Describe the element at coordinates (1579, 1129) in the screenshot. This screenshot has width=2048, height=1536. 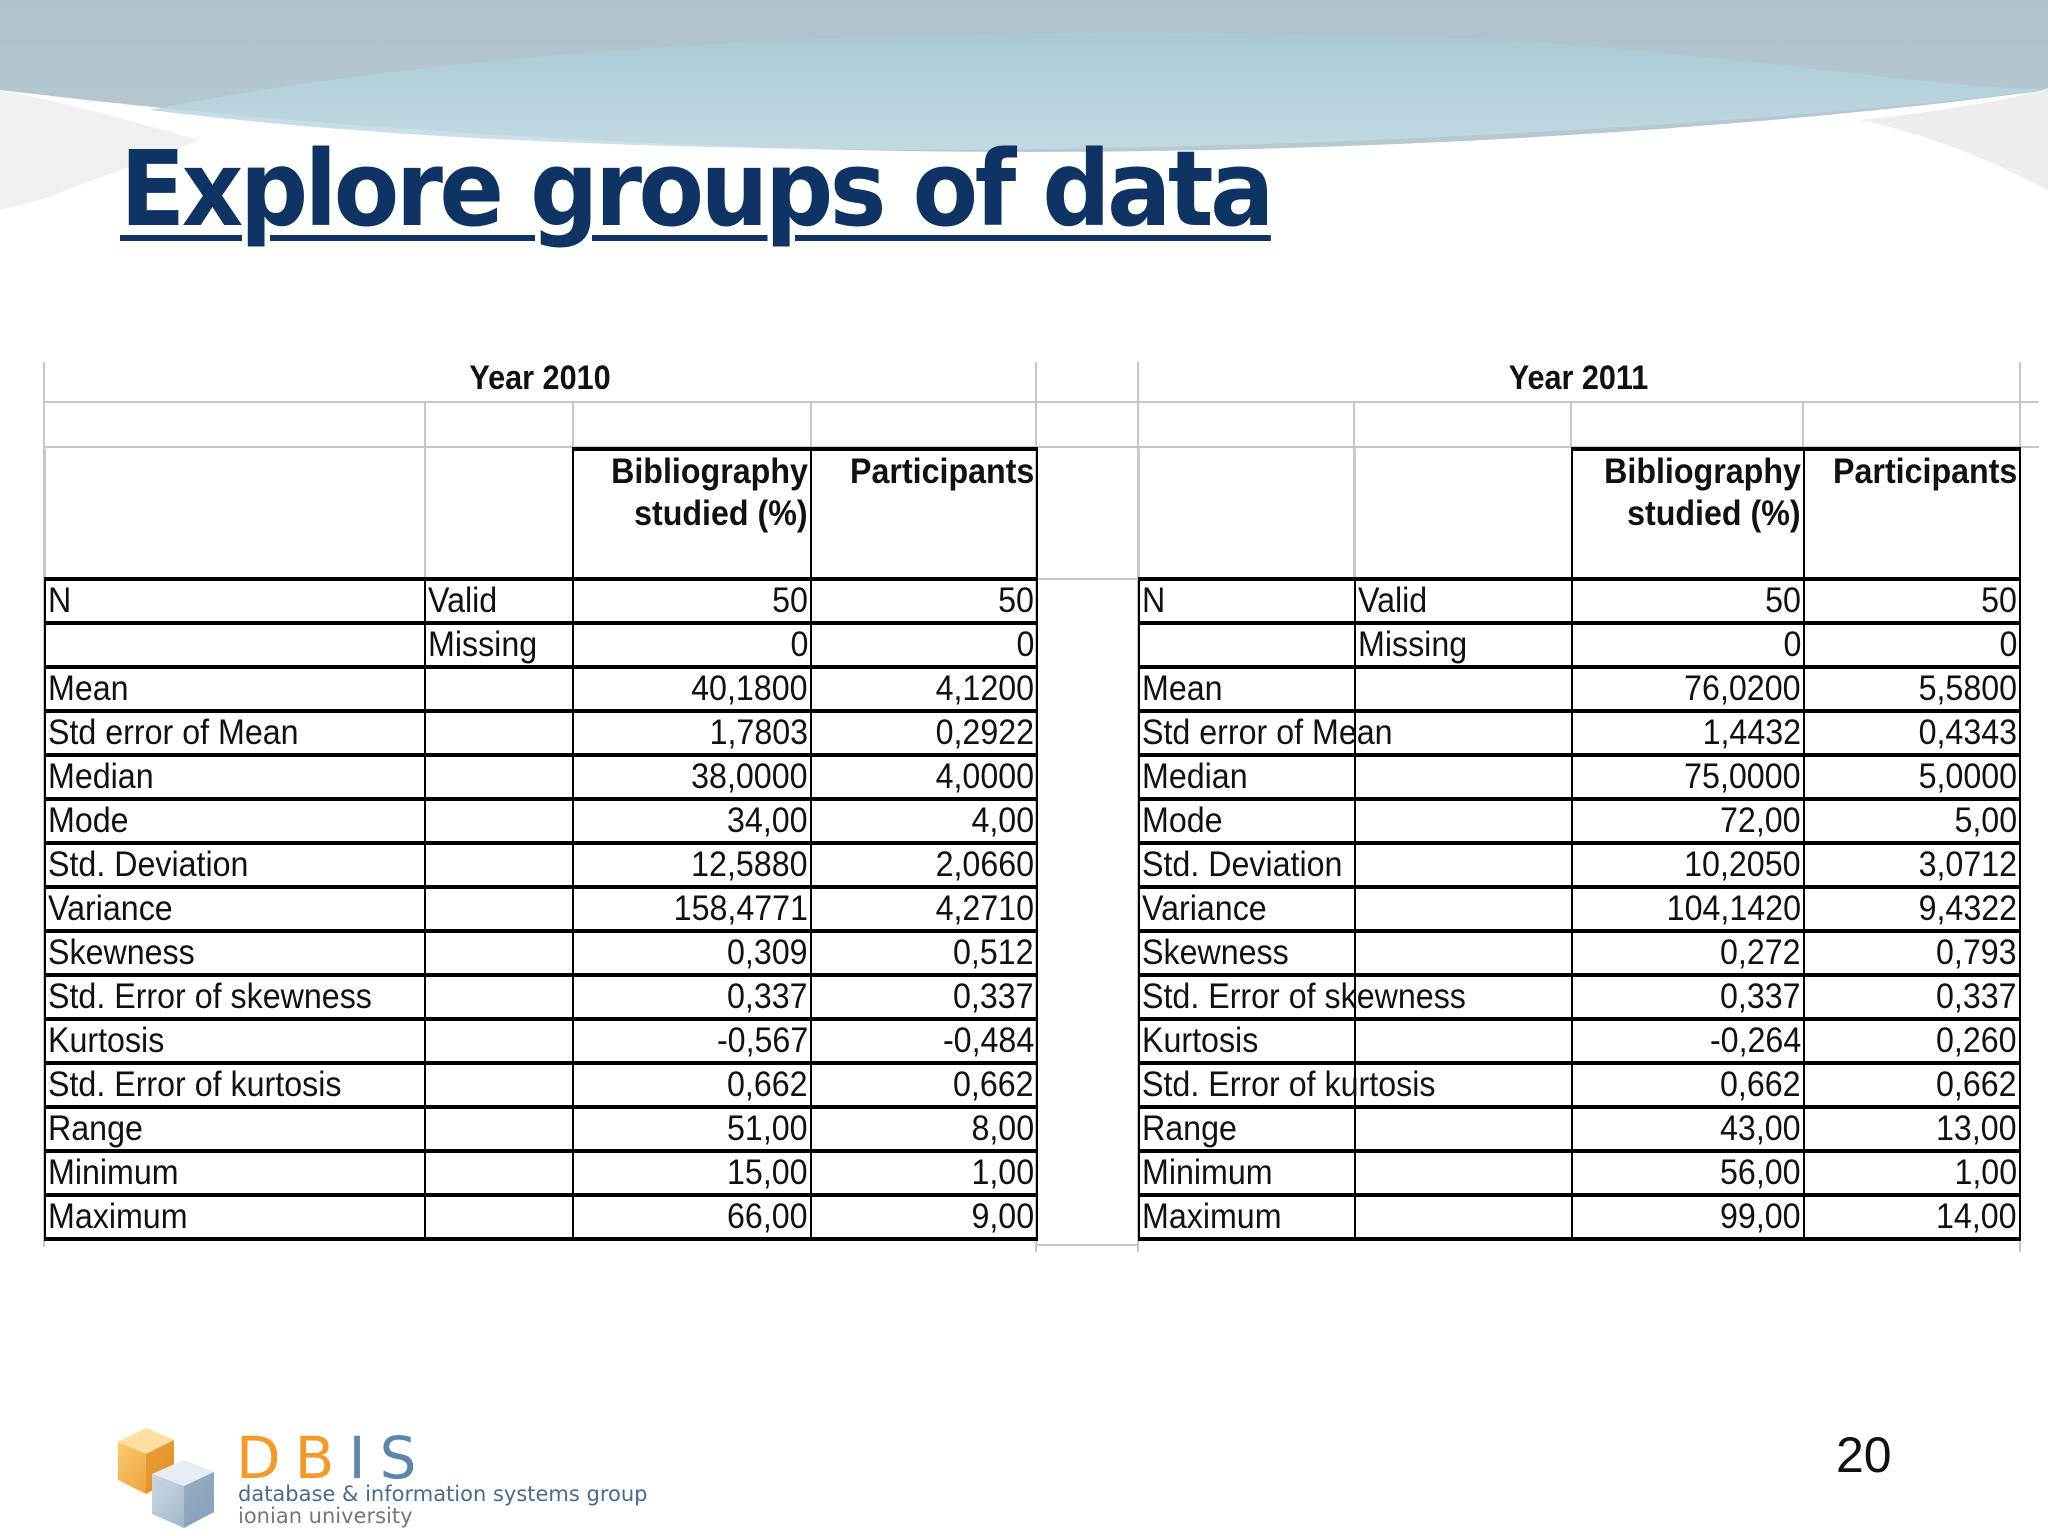
I see `table-row: Range 43,00 13,00` at that location.